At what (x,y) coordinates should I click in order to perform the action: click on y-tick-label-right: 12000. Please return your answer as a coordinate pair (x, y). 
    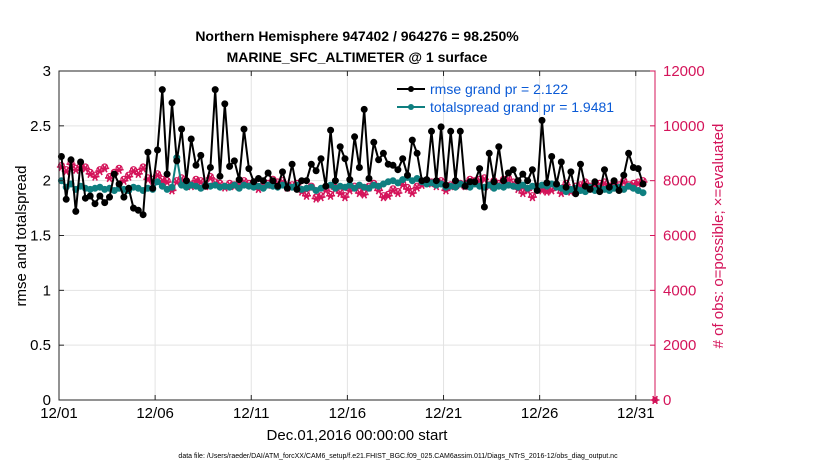
    Looking at the image, I should click on (684, 71).